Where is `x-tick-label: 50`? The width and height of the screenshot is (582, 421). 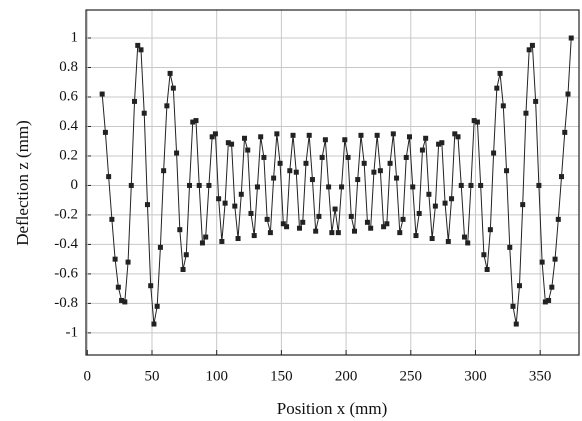
x-tick-label: 50 is located at coordinates (151, 376).